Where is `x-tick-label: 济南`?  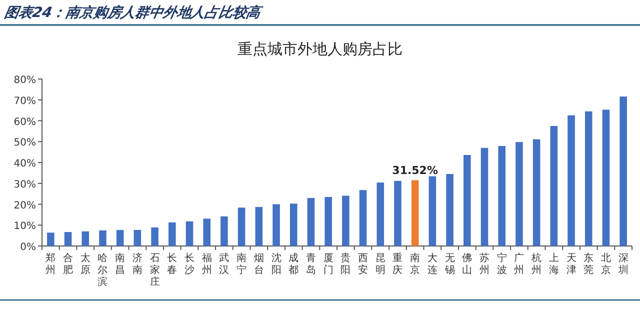 x-tick-label: 济南 is located at coordinates (137, 264).